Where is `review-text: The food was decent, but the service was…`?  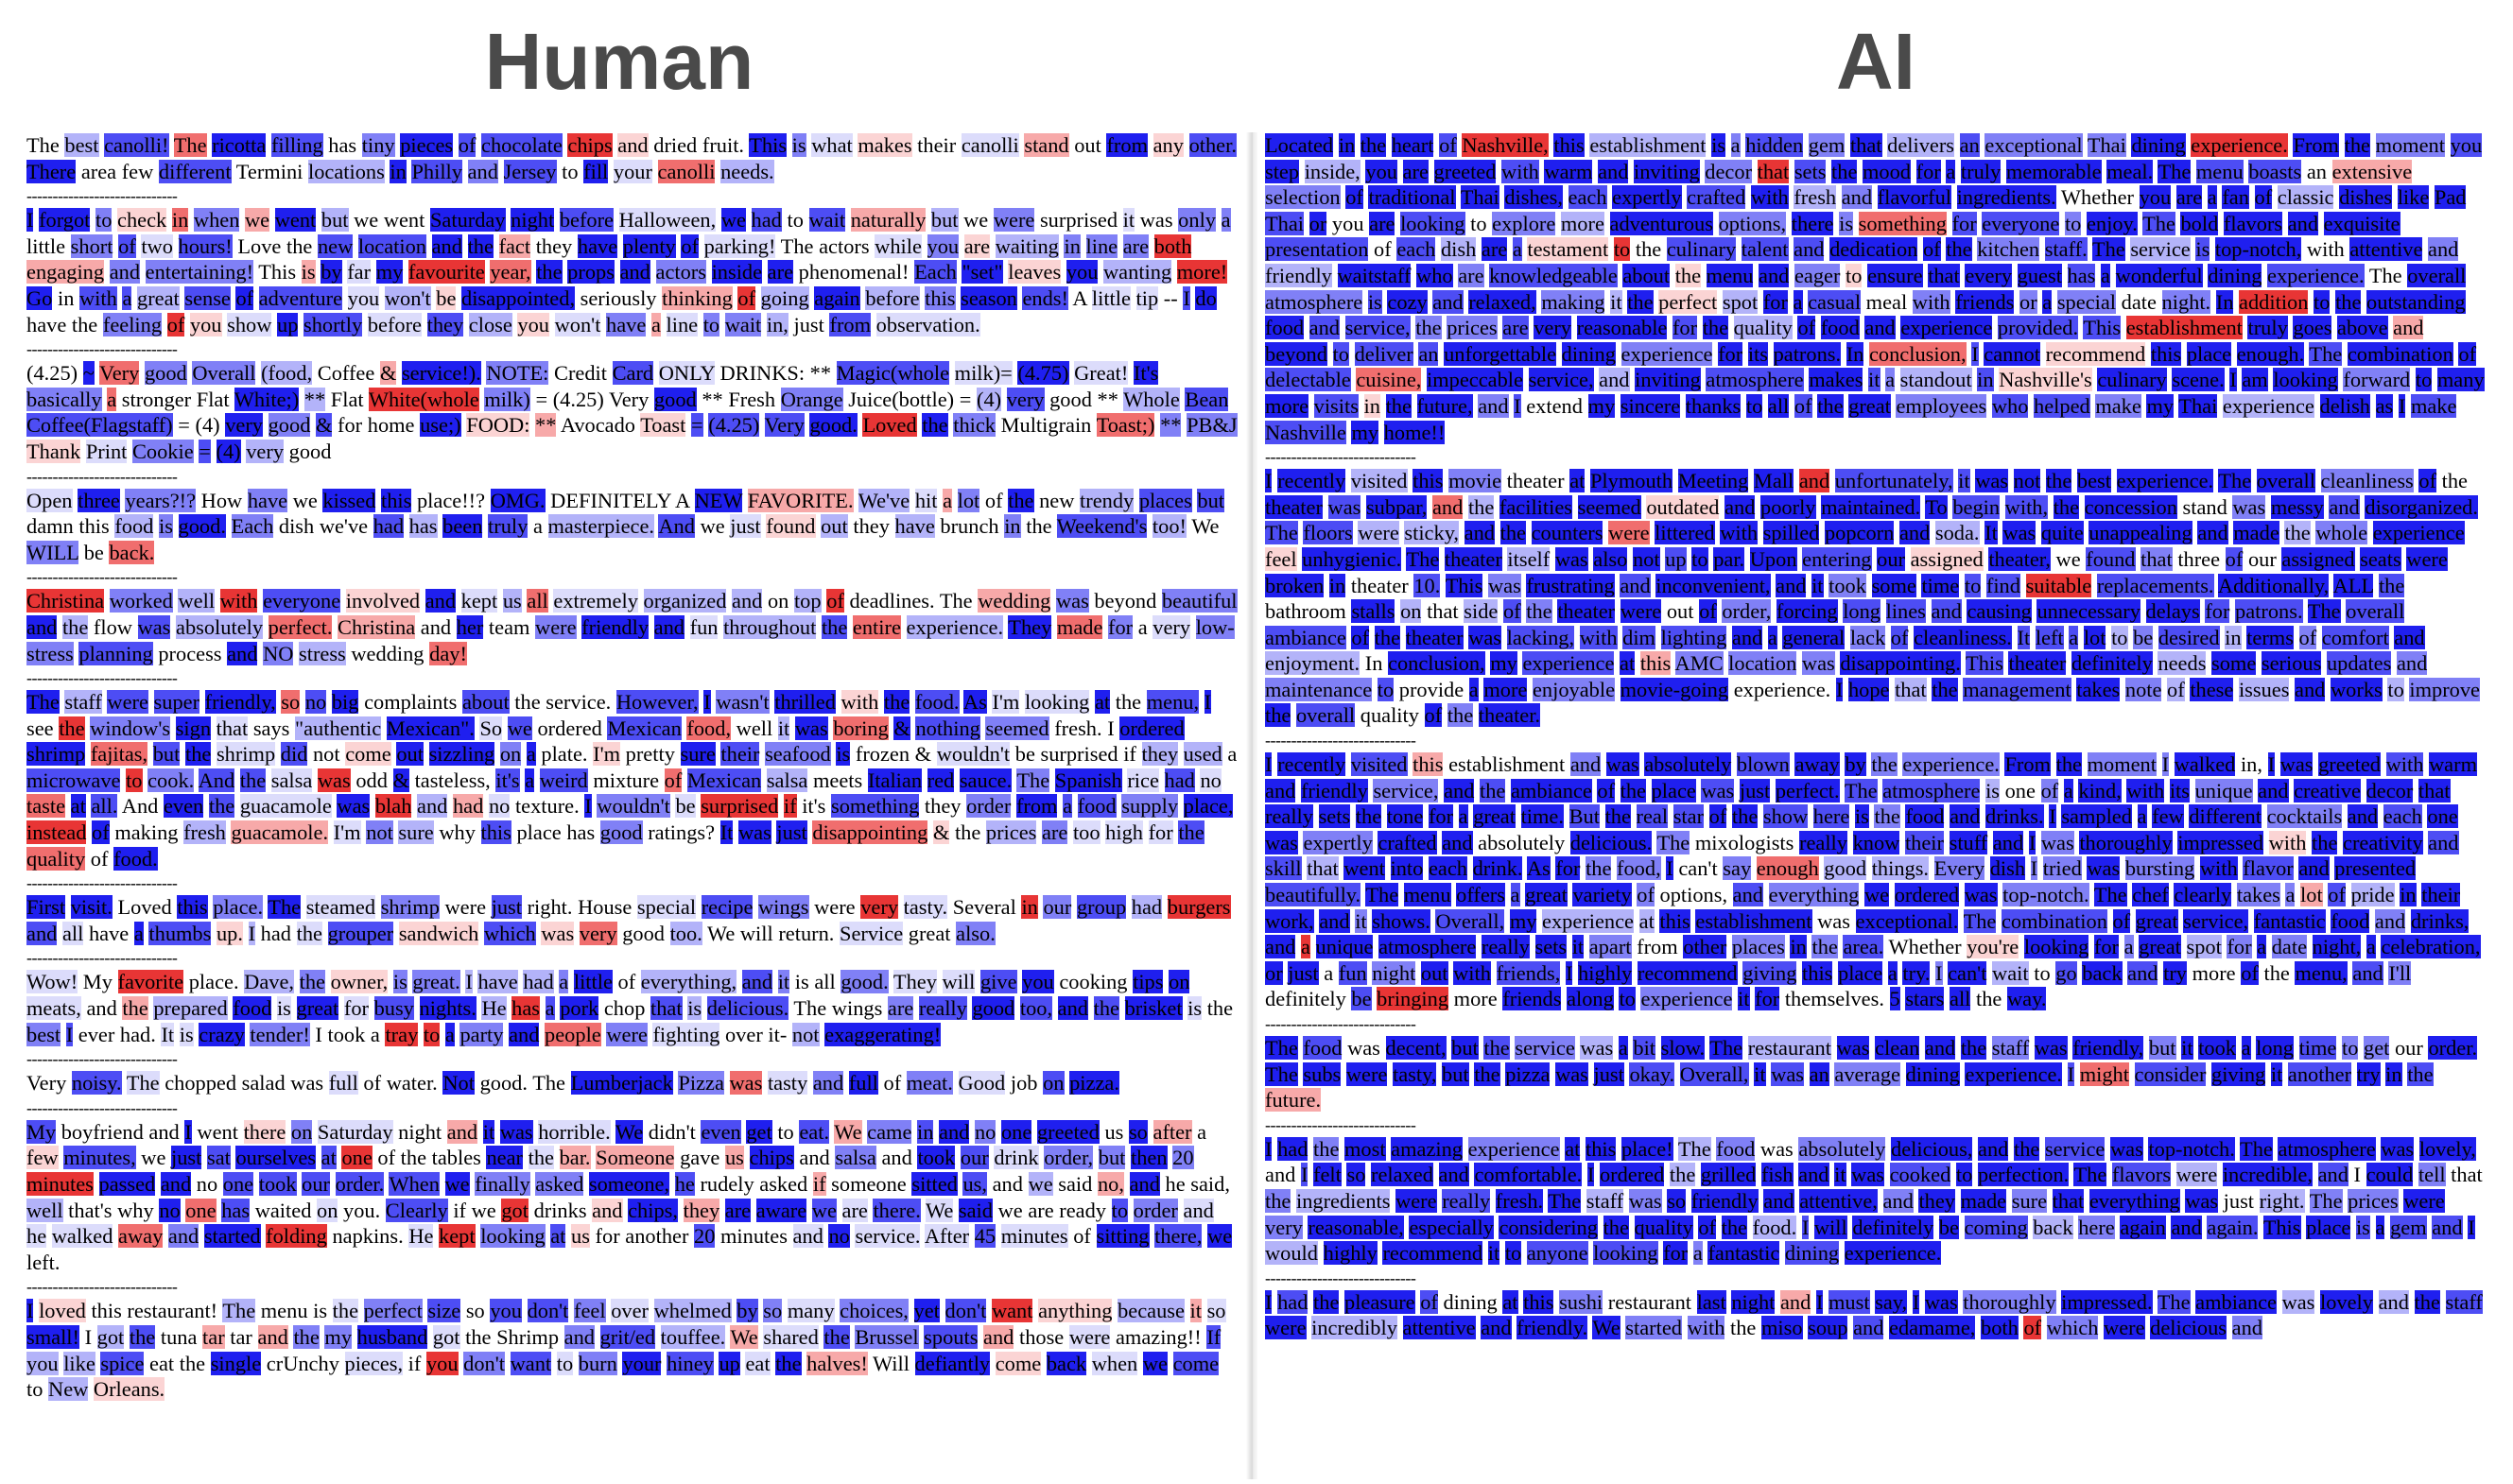 review-text: The food was decent, but the service was… is located at coordinates (1871, 1075).